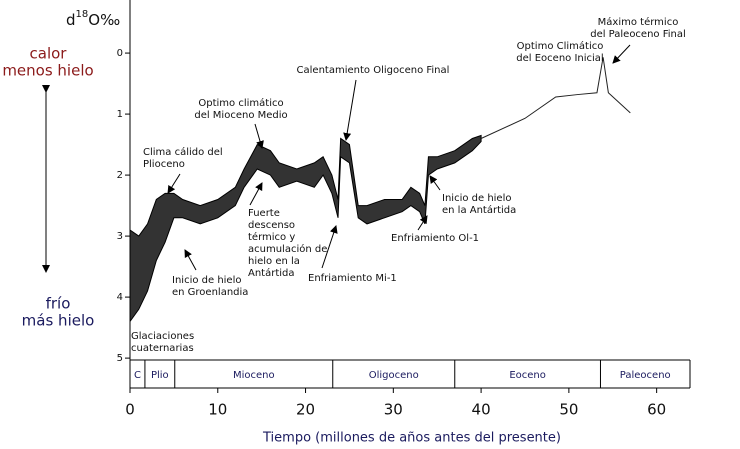 The image size is (740, 449). I want to click on annotation: Clima cálido del, so click(183, 152).